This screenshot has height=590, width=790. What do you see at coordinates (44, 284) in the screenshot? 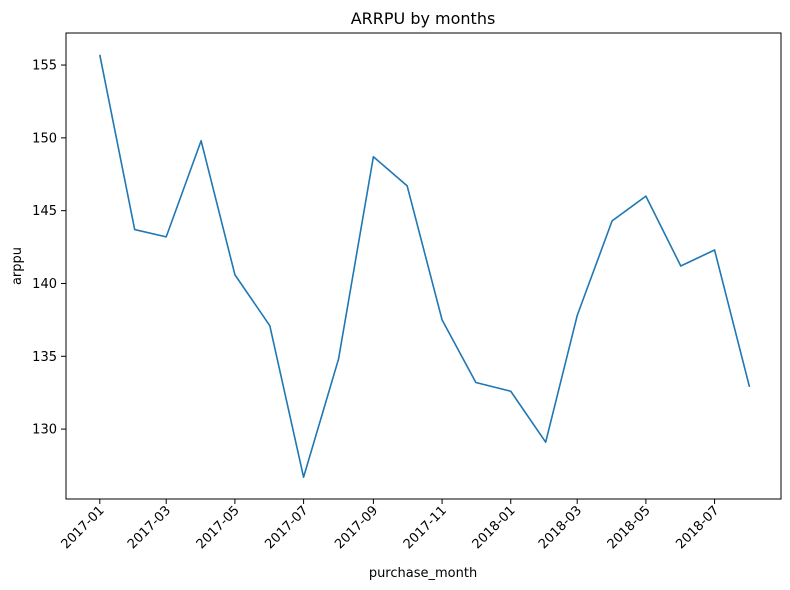
I see `y-tick-label: 140` at bounding box center [44, 284].